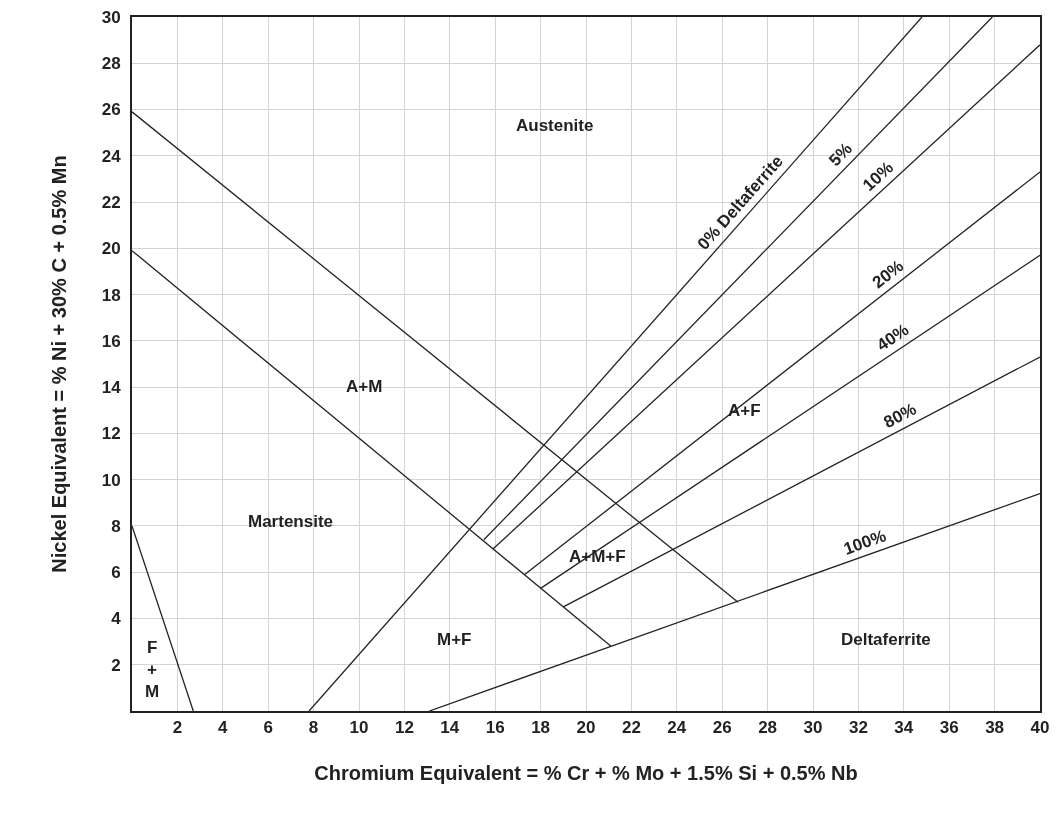 This screenshot has height=813, width=1062. I want to click on x-tick-label: 38, so click(995, 728).